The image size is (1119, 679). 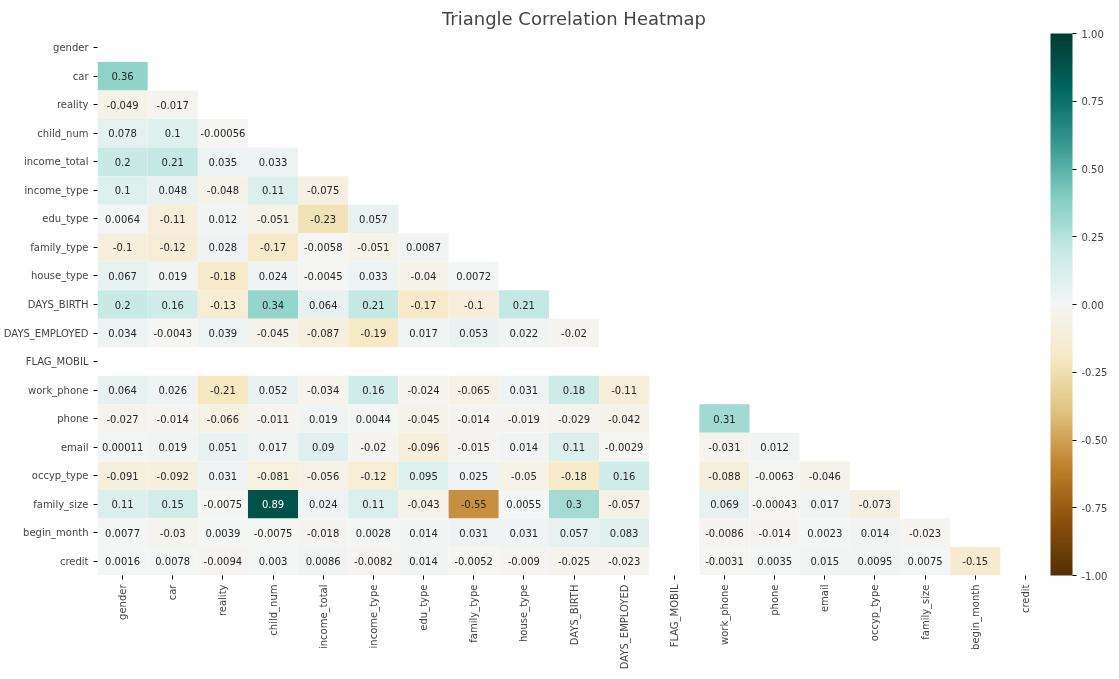 I want to click on data-label: -0.049, so click(x=122, y=105).